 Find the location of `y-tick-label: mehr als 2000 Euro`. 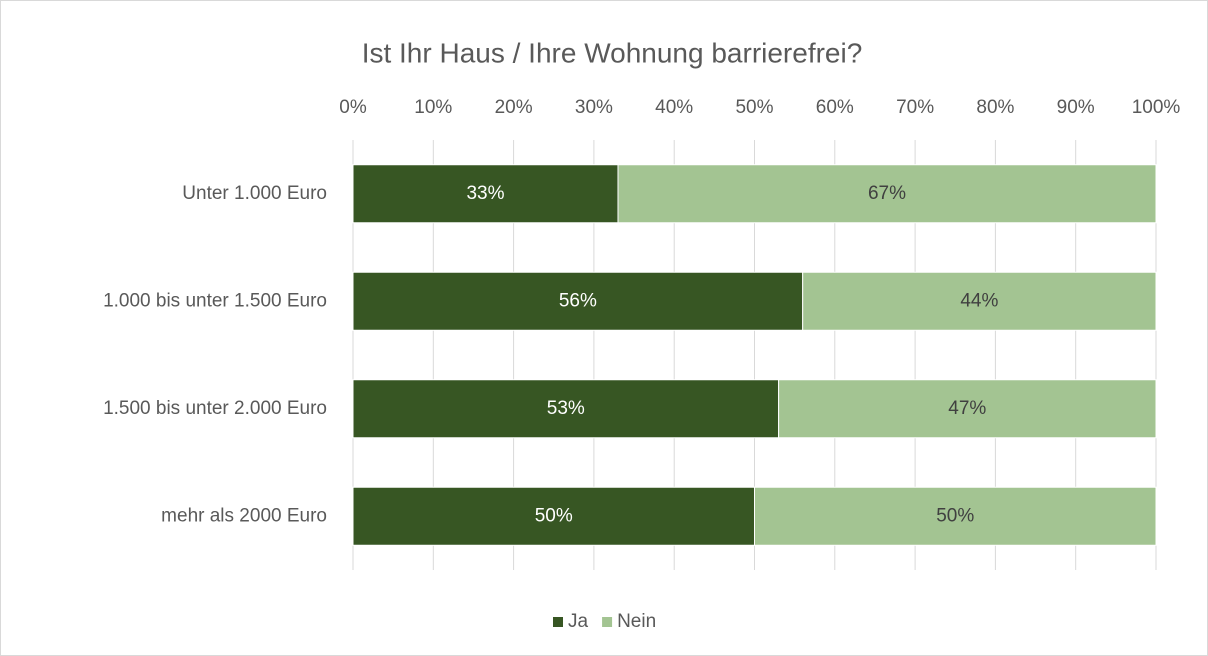

y-tick-label: mehr als 2000 Euro is located at coordinates (244, 515).